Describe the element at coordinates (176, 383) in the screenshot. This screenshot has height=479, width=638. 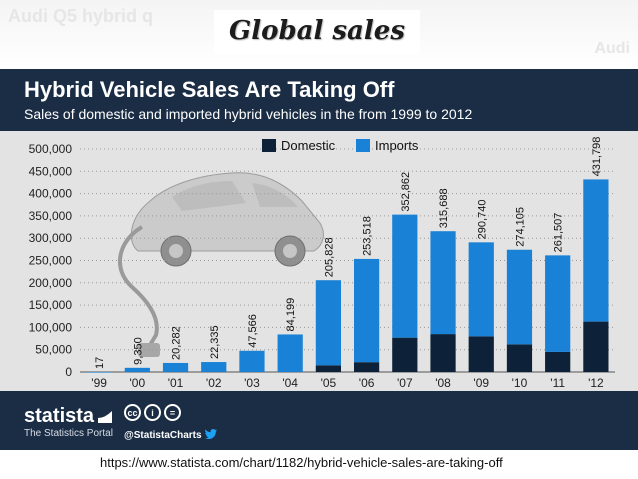
I see `x-tick-label: '01` at that location.